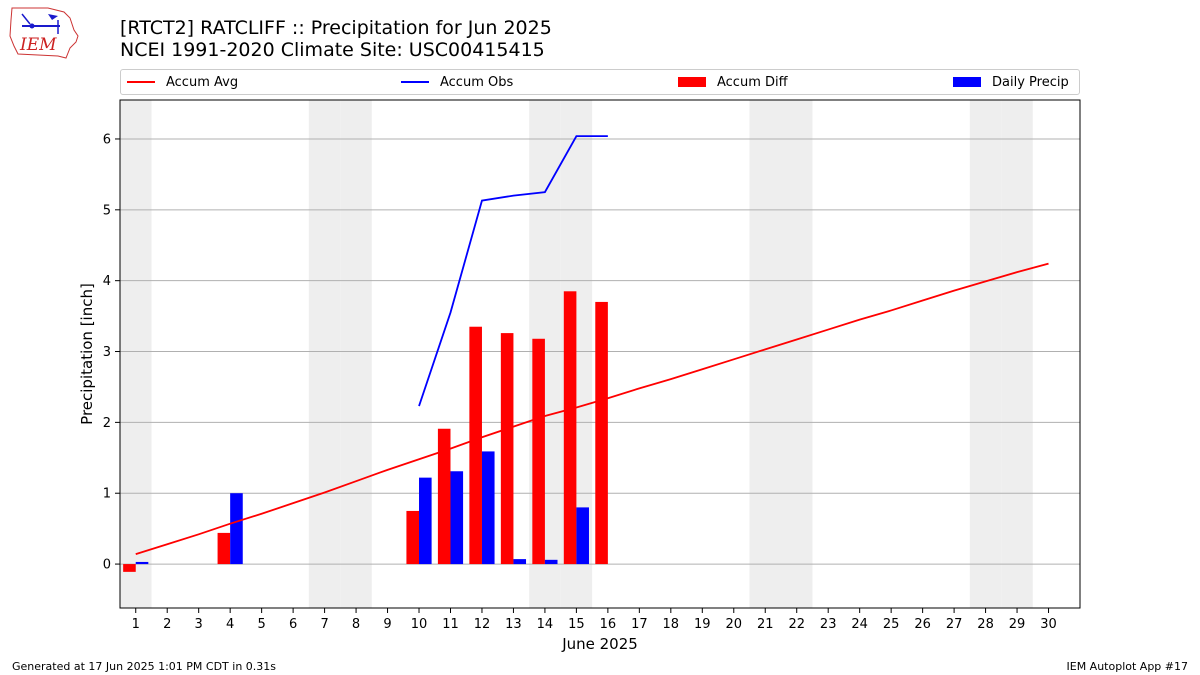  I want to click on x-tick-label-28: 28, so click(985, 624).